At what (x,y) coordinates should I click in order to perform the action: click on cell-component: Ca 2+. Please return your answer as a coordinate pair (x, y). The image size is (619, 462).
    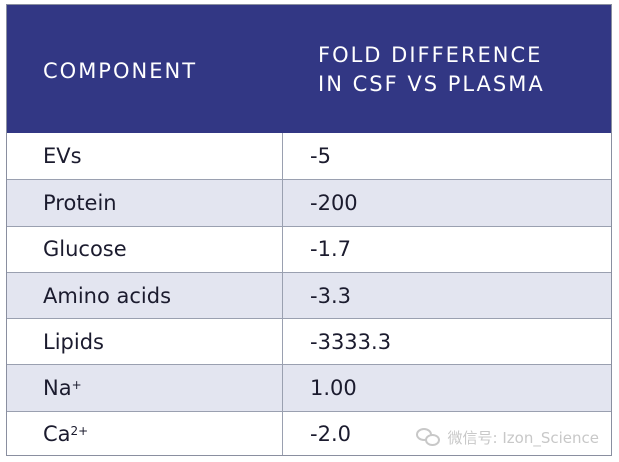
    Looking at the image, I should click on (66, 434).